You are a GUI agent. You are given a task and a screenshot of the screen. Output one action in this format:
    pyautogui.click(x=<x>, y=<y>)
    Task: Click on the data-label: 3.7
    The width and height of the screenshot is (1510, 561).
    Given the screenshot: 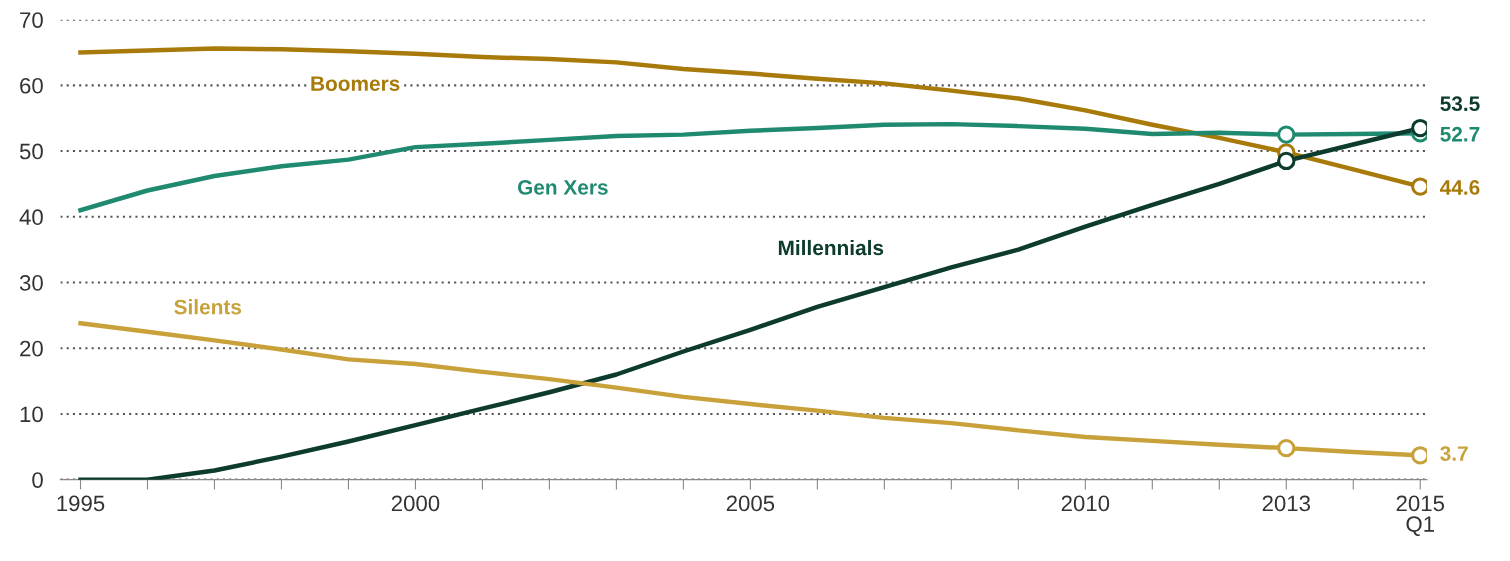 What is the action you would take?
    pyautogui.click(x=1454, y=453)
    